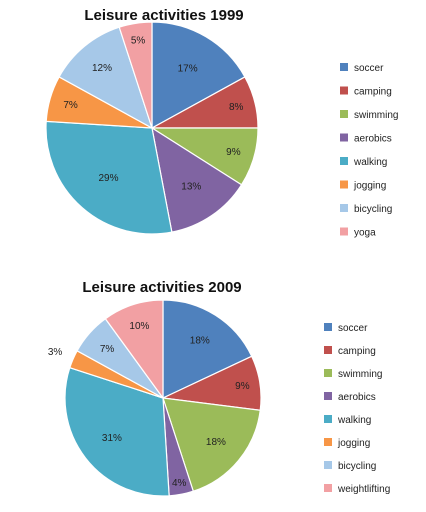 The width and height of the screenshot is (426, 512). Describe the element at coordinates (365, 233) in the screenshot. I see `legend-label-yoga: yoga` at that location.